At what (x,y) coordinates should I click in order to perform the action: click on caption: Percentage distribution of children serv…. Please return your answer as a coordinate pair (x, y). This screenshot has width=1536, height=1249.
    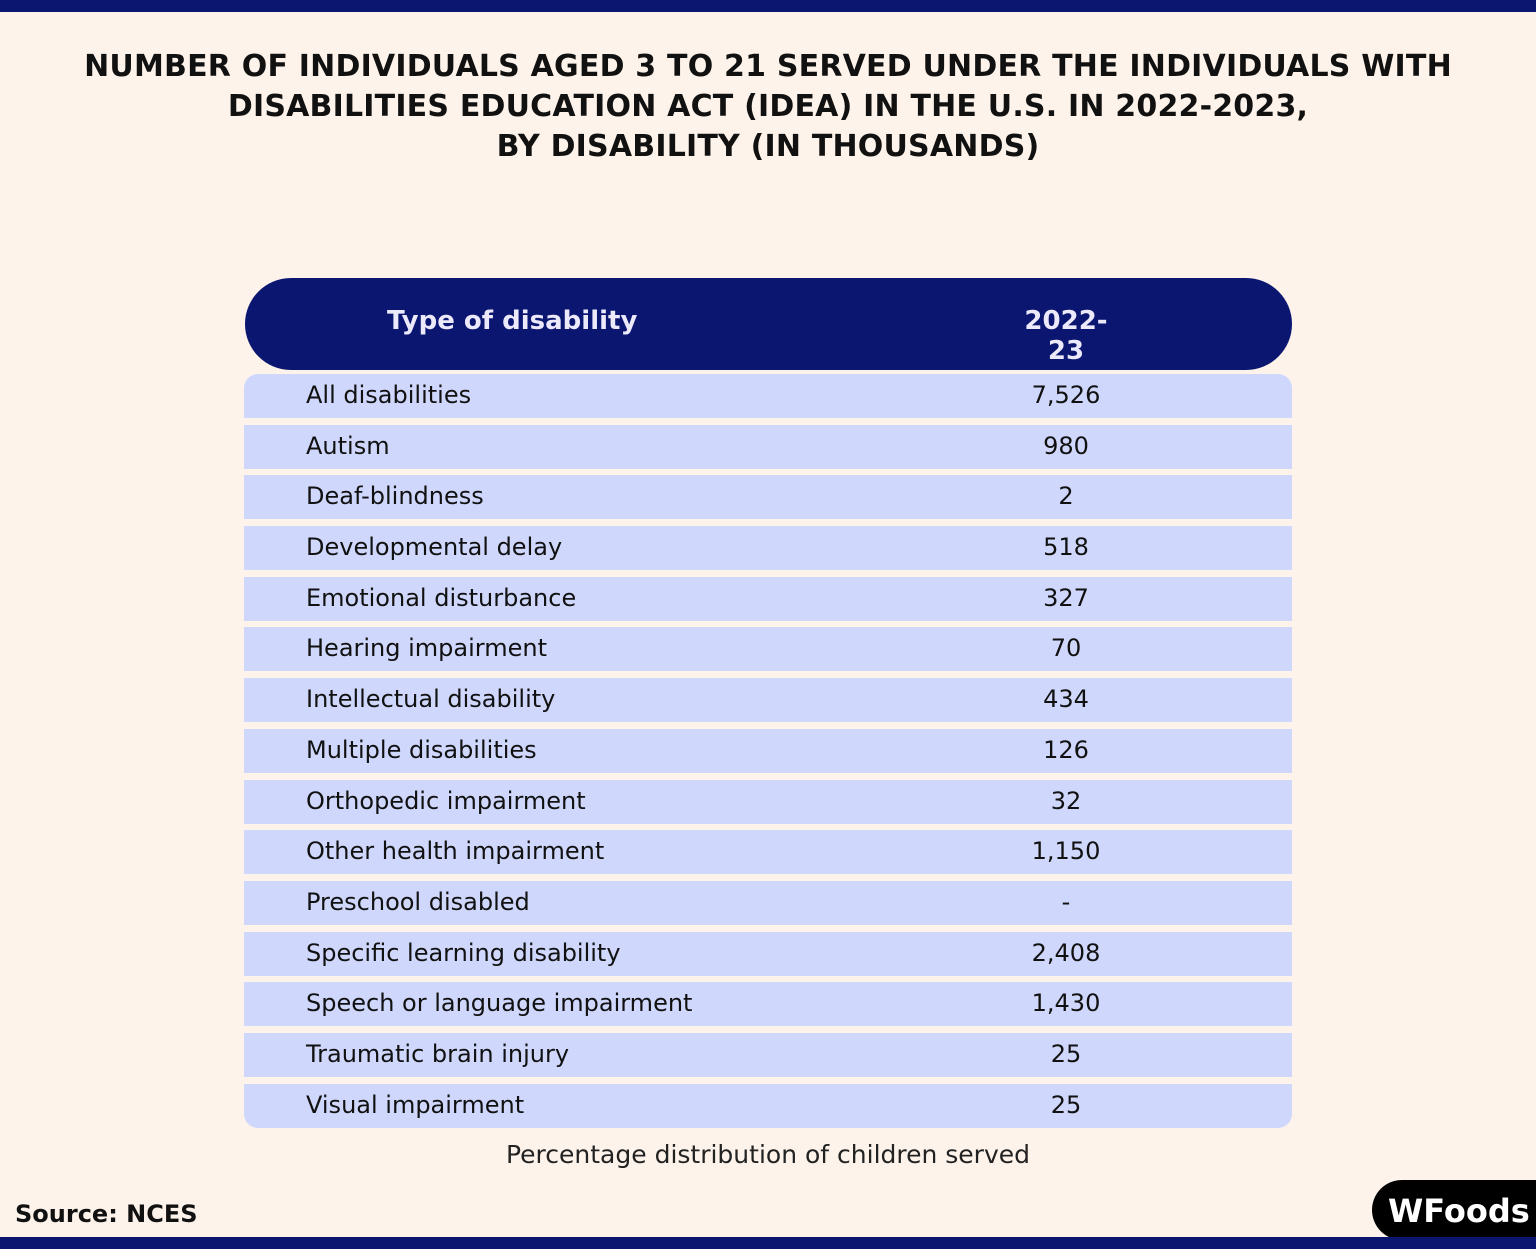
    Looking at the image, I should click on (768, 1154).